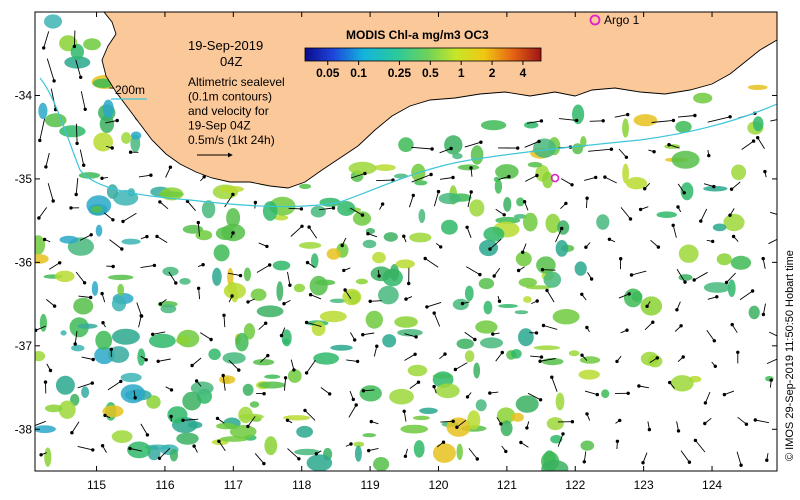 This screenshot has width=800, height=500. I want to click on y-tick-label: -35, so click(24, 179).